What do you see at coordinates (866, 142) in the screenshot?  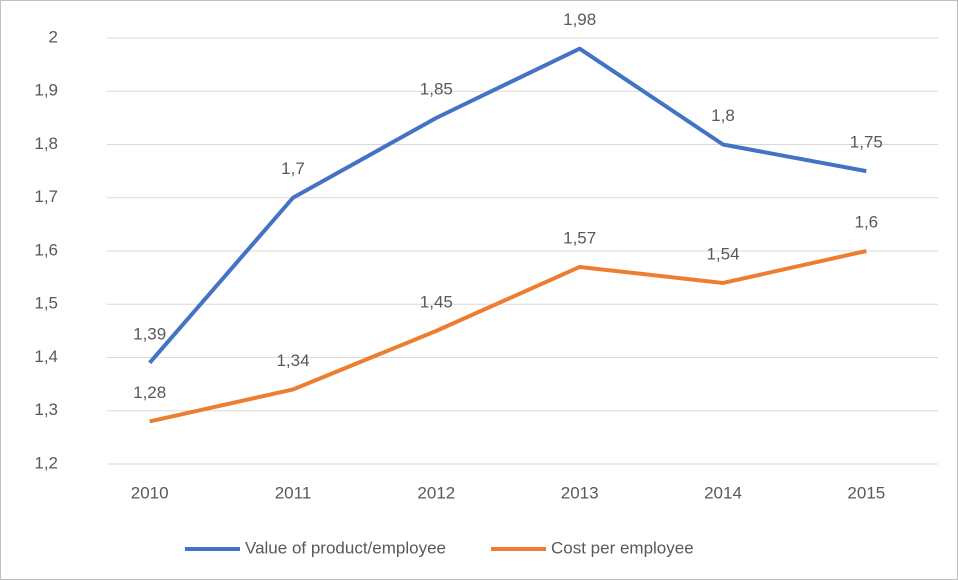 I see `data-label: 1,75` at bounding box center [866, 142].